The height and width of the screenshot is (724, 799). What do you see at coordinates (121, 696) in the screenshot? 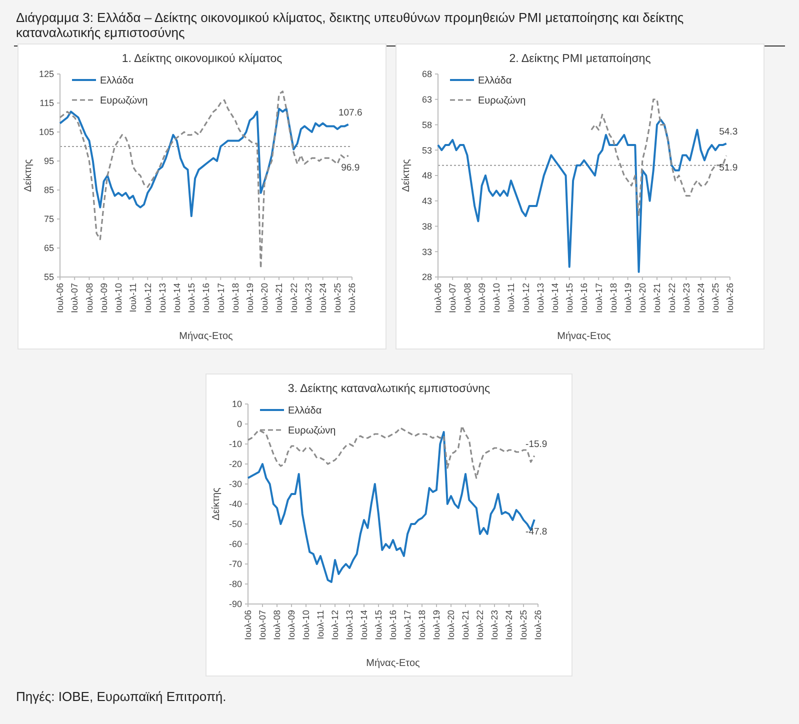
I see `text: Πηγές: ΙΟΒΕ, Ευρωπαϊκή Επιτροπή.` at bounding box center [121, 696].